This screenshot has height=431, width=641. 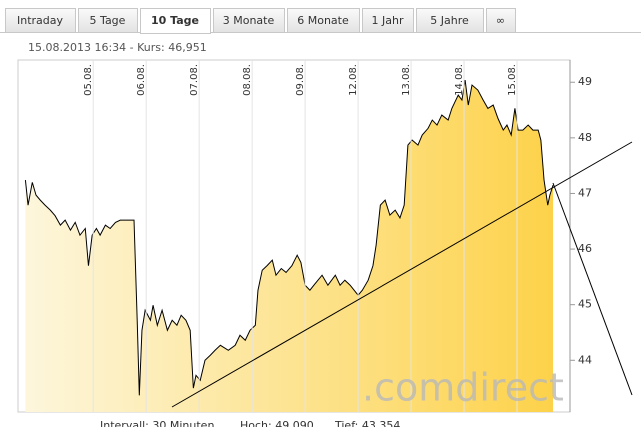 What do you see at coordinates (353, 80) in the screenshot?
I see `x-tick-label: 12.08.` at bounding box center [353, 80].